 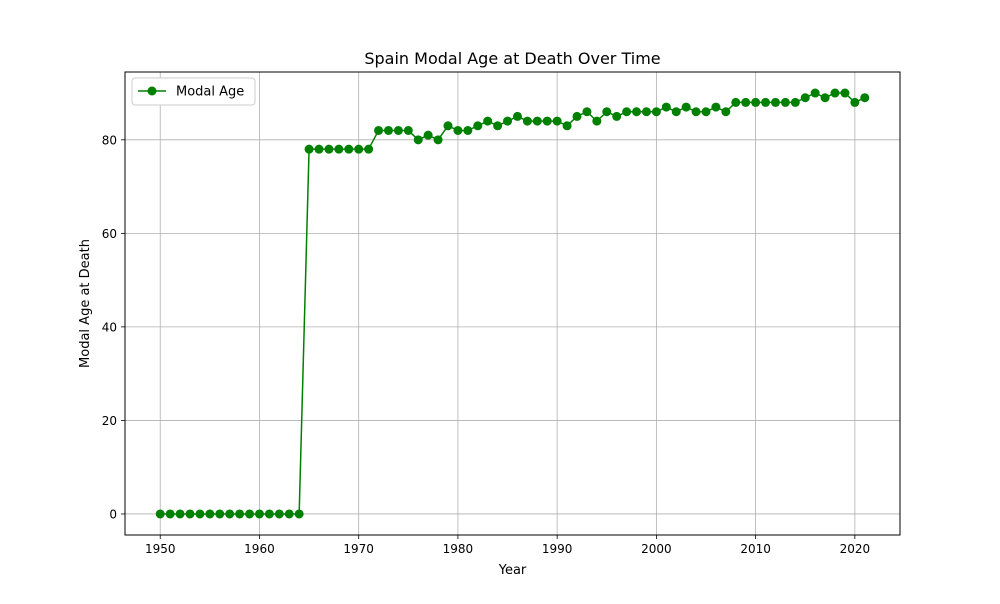 I want to click on y-tick-label: 80, so click(x=109, y=140).